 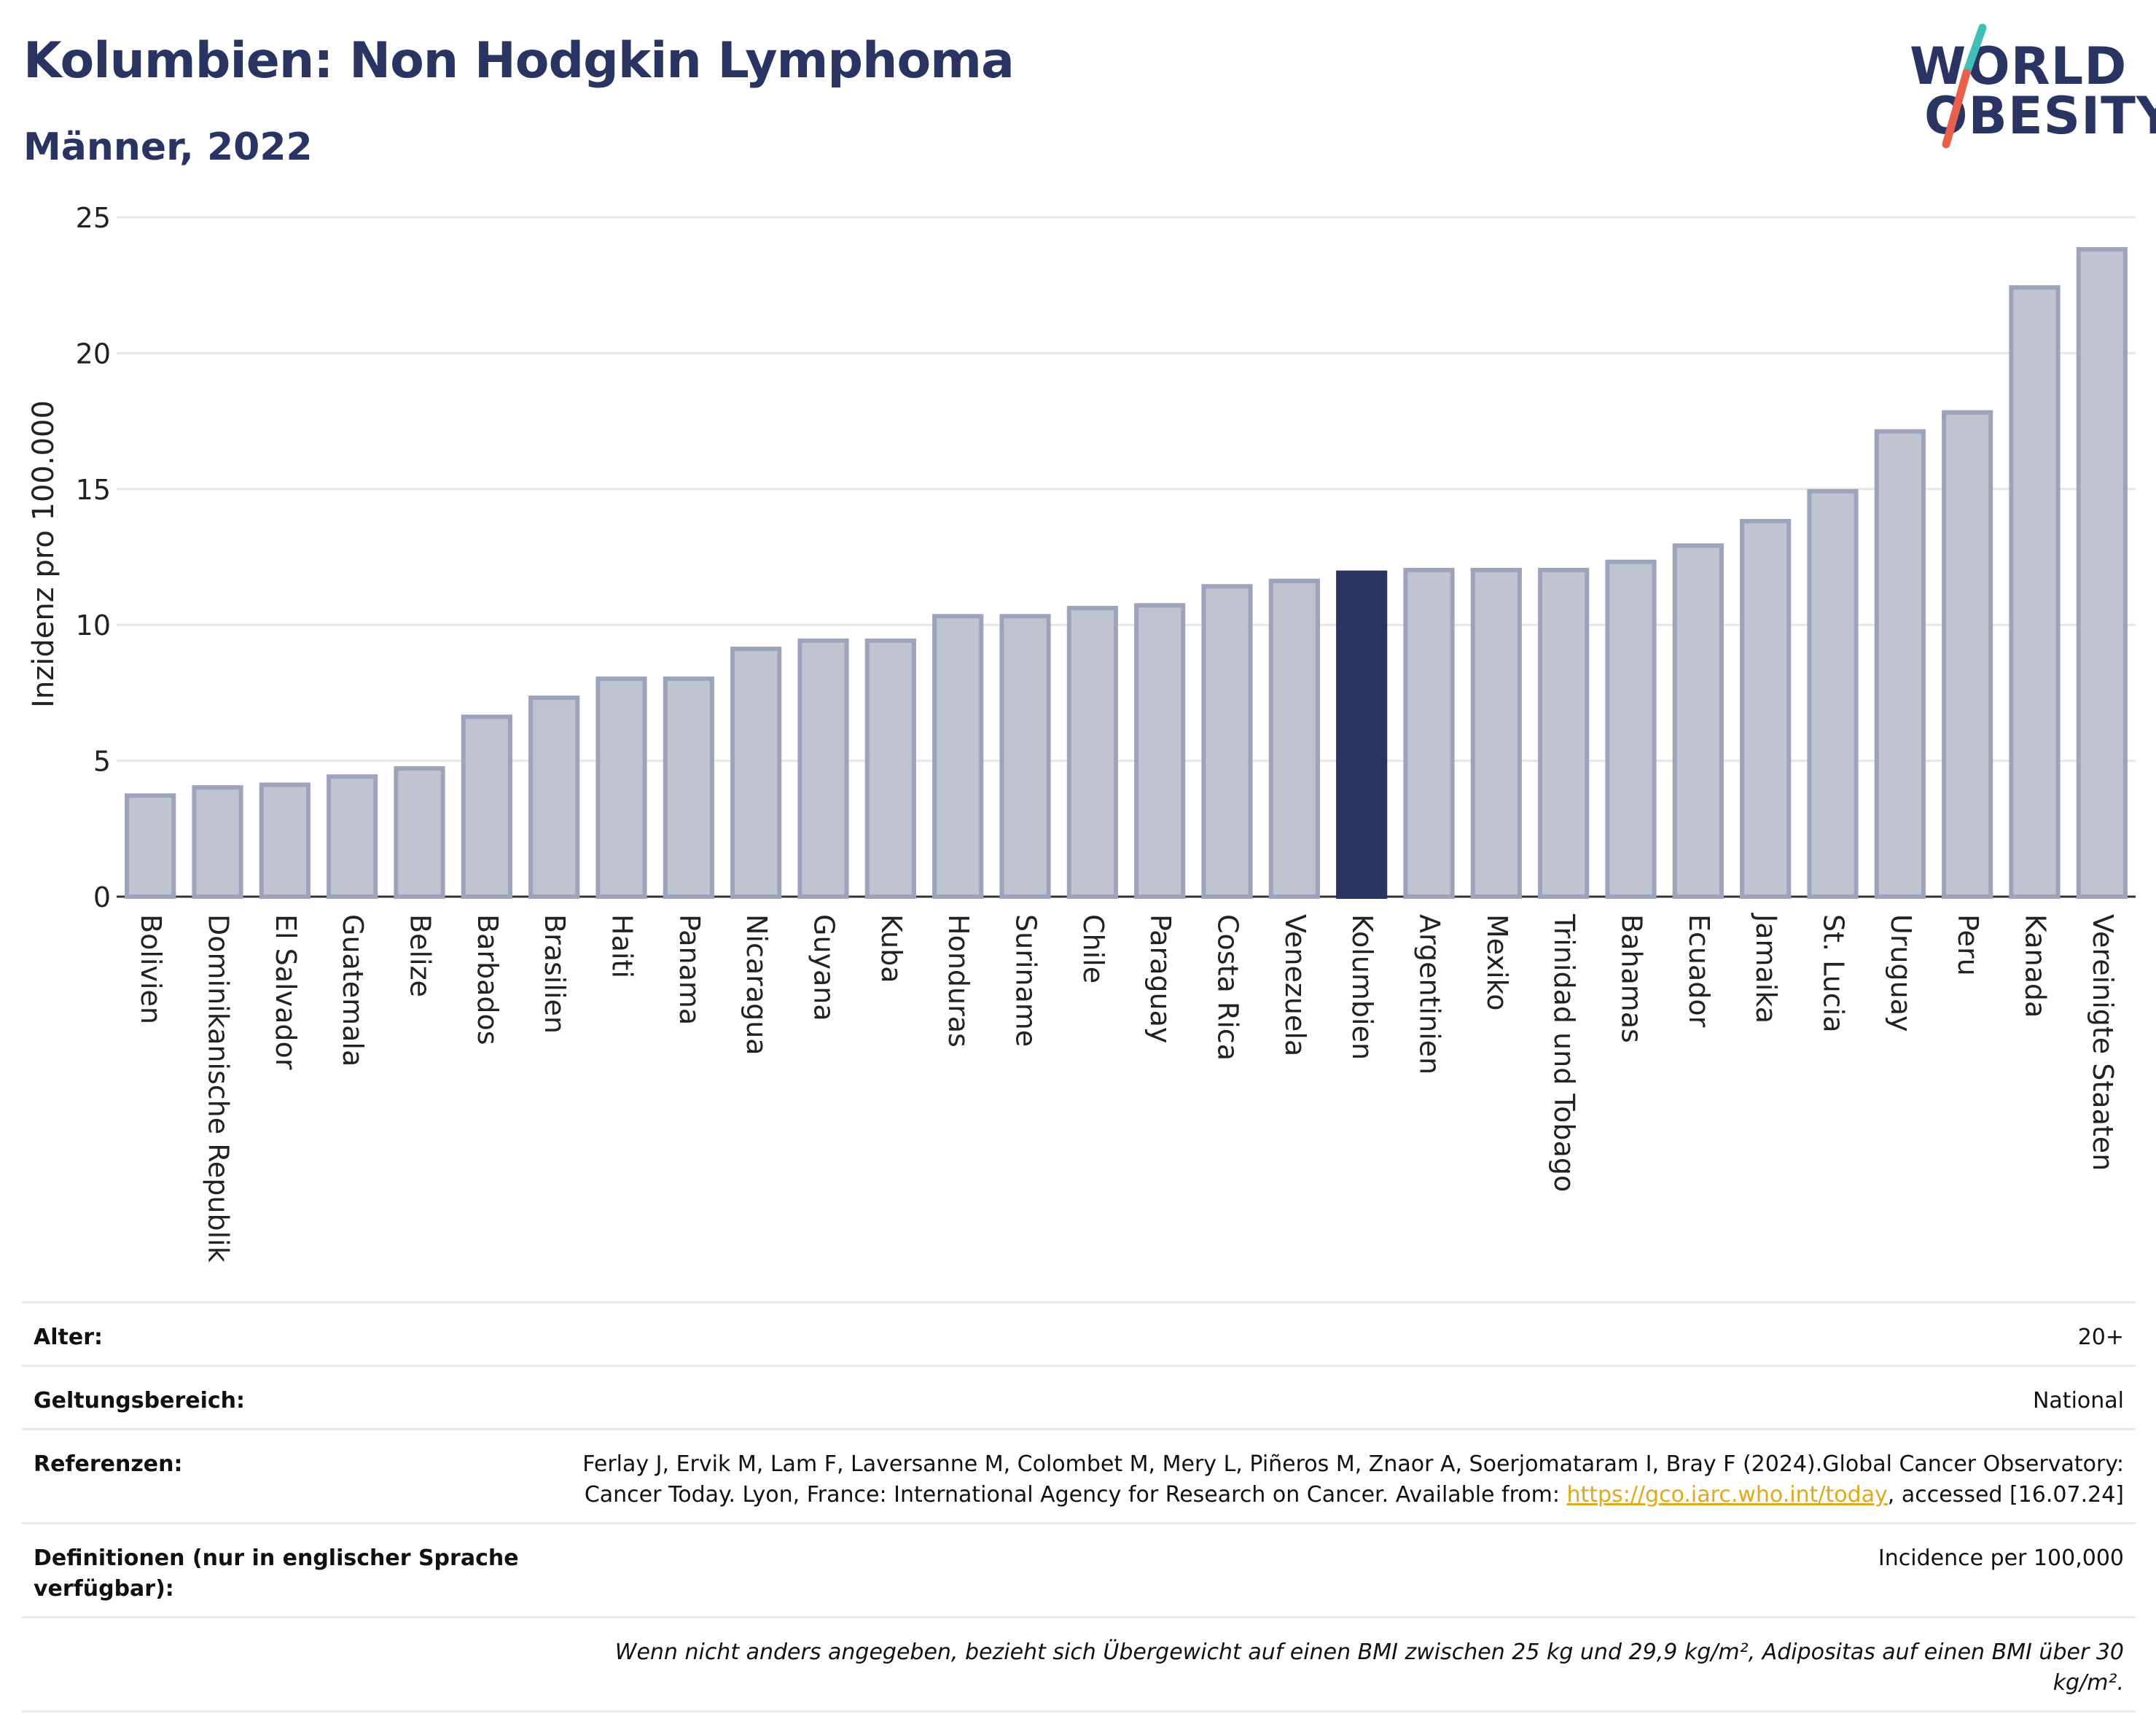 What do you see at coordinates (1968, 654) in the screenshot?
I see `bar-peru` at bounding box center [1968, 654].